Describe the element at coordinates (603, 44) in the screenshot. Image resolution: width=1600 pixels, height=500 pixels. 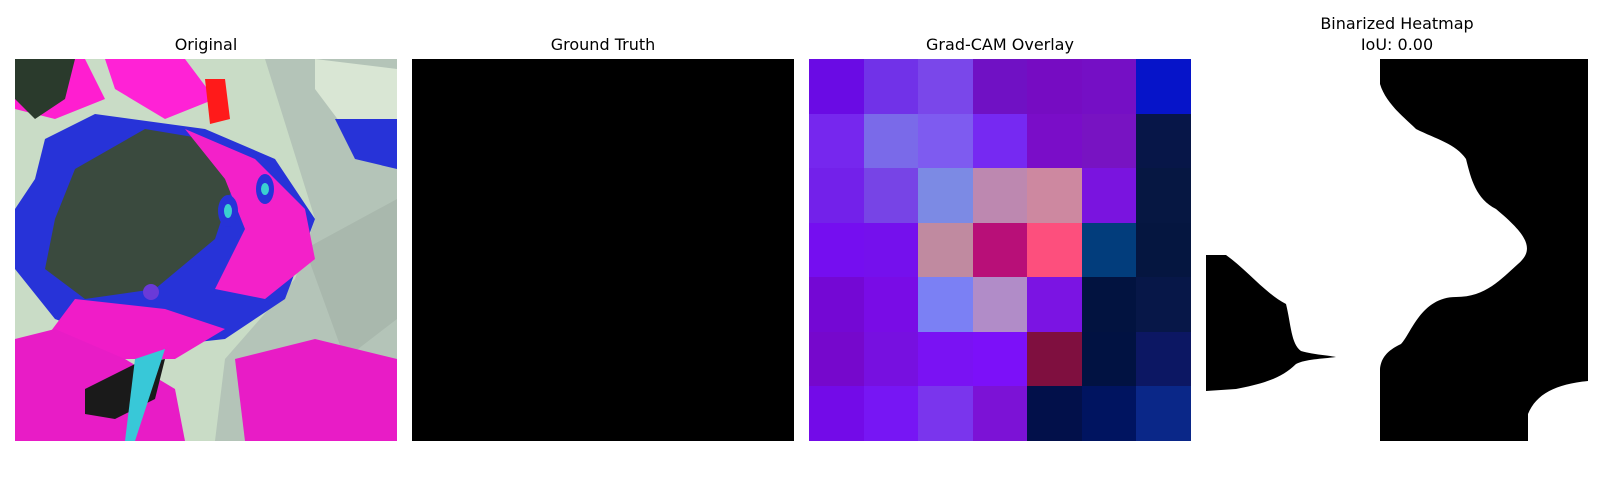
I see `panel-title: Ground Truth` at that location.